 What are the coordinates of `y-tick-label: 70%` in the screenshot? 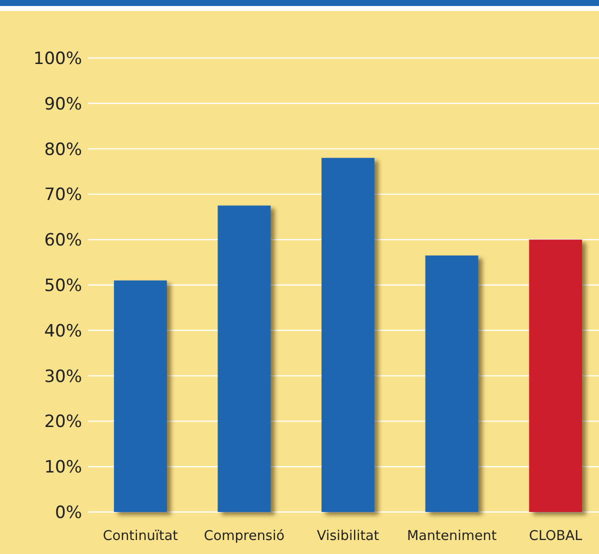 It's located at (63, 195).